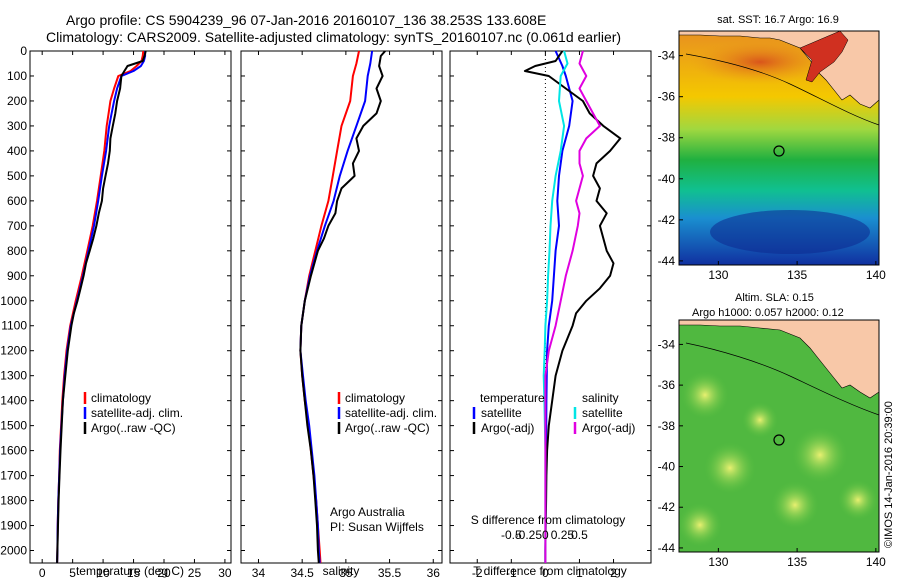 The height and width of the screenshot is (580, 900). I want to click on legend-header-salinity: salinity, so click(600, 398).